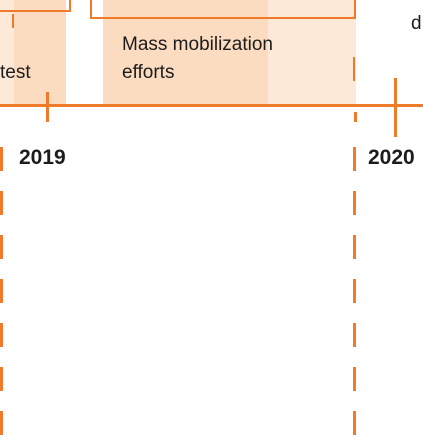 The image size is (423, 438). What do you see at coordinates (35, 6) in the screenshot?
I see `event-bracket-left` at bounding box center [35, 6].